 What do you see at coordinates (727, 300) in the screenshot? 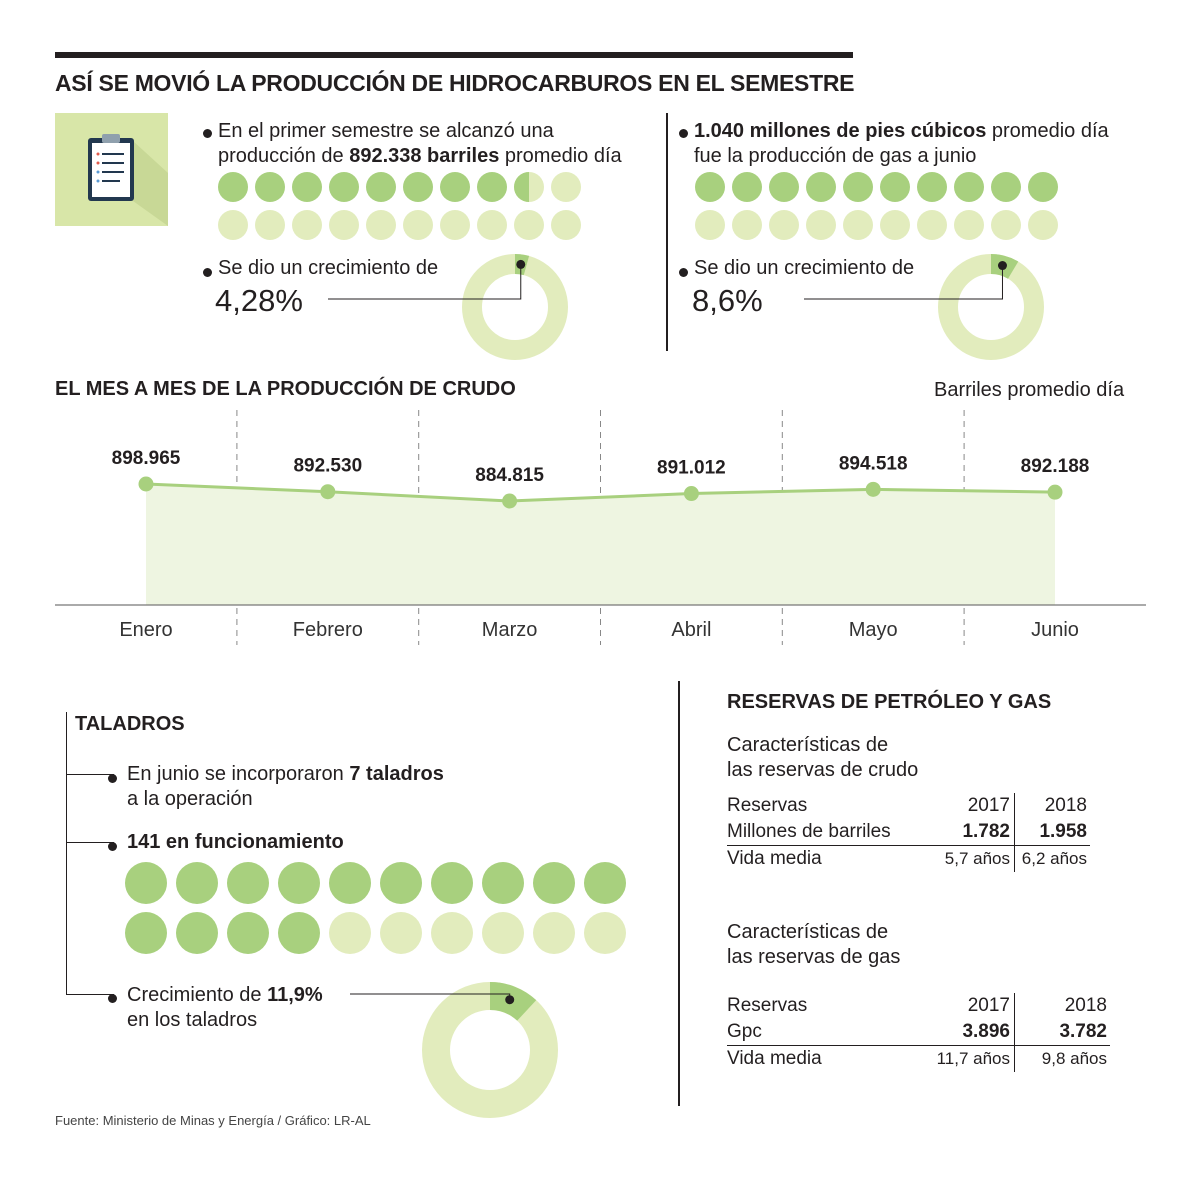
I see `gas-growth-value: 8,6%` at bounding box center [727, 300].